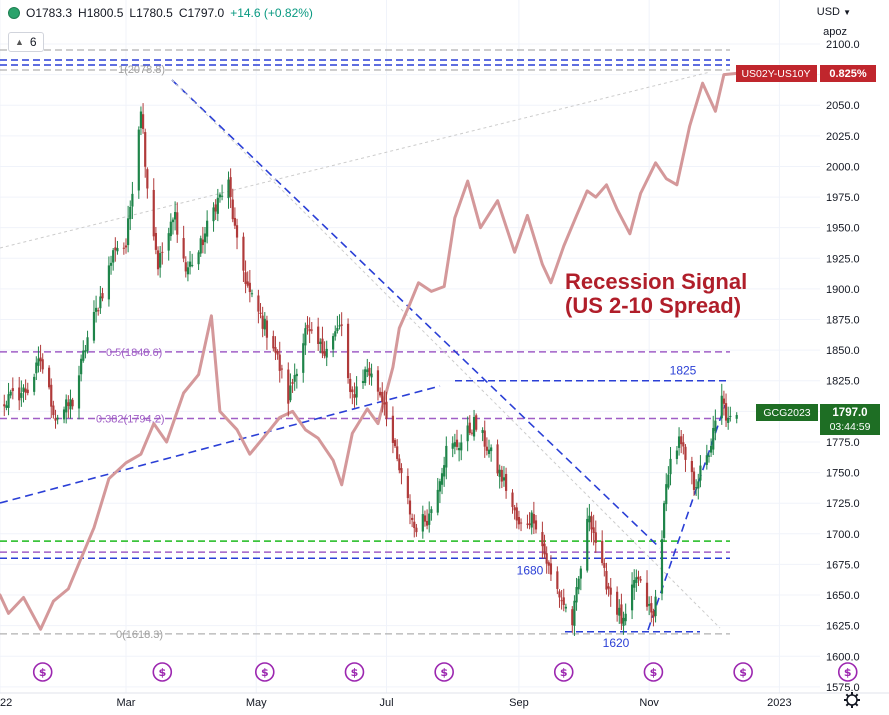 The height and width of the screenshot is (715, 889). What do you see at coordinates (220, 444) in the screenshot?
I see `trend-line-ascending` at bounding box center [220, 444].